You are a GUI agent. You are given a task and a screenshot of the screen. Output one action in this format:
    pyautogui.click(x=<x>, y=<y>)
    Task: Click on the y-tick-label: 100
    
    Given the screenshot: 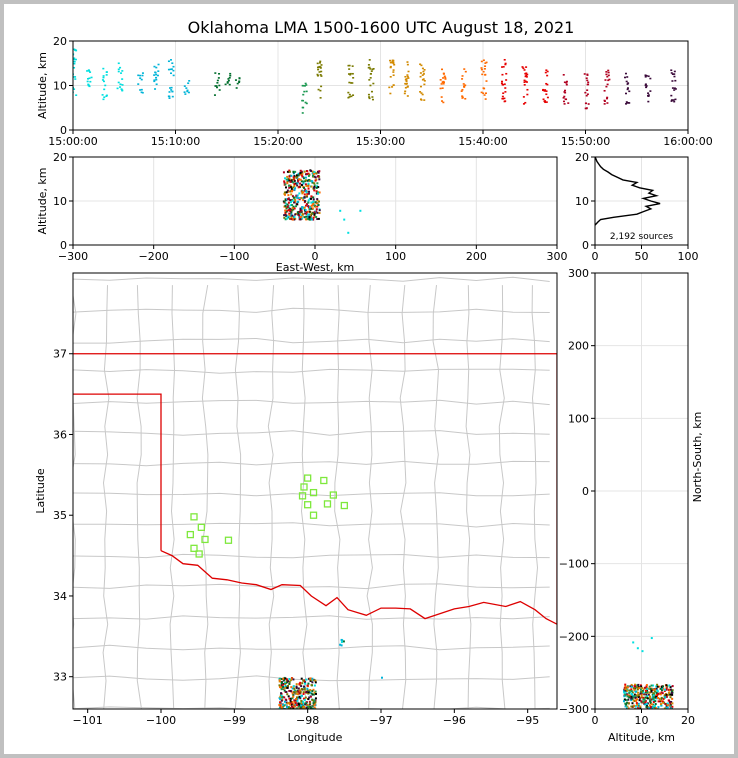 What is the action you would take?
    pyautogui.click(x=578, y=418)
    